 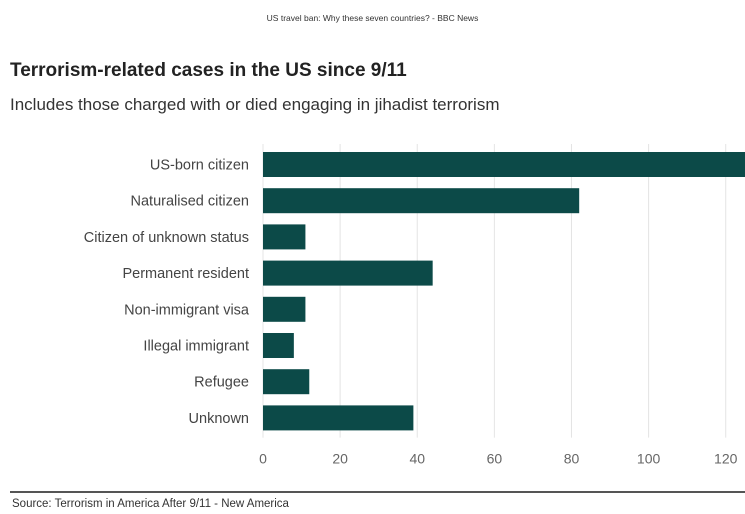 What do you see at coordinates (263, 459) in the screenshot?
I see `x-tick-label: 0` at bounding box center [263, 459].